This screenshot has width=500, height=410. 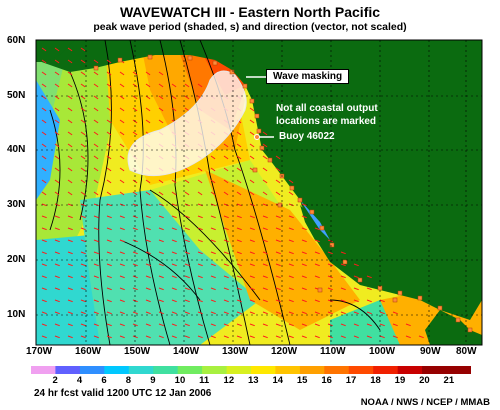 I want to click on lon-label-120w: 120W, so click(x=284, y=351).